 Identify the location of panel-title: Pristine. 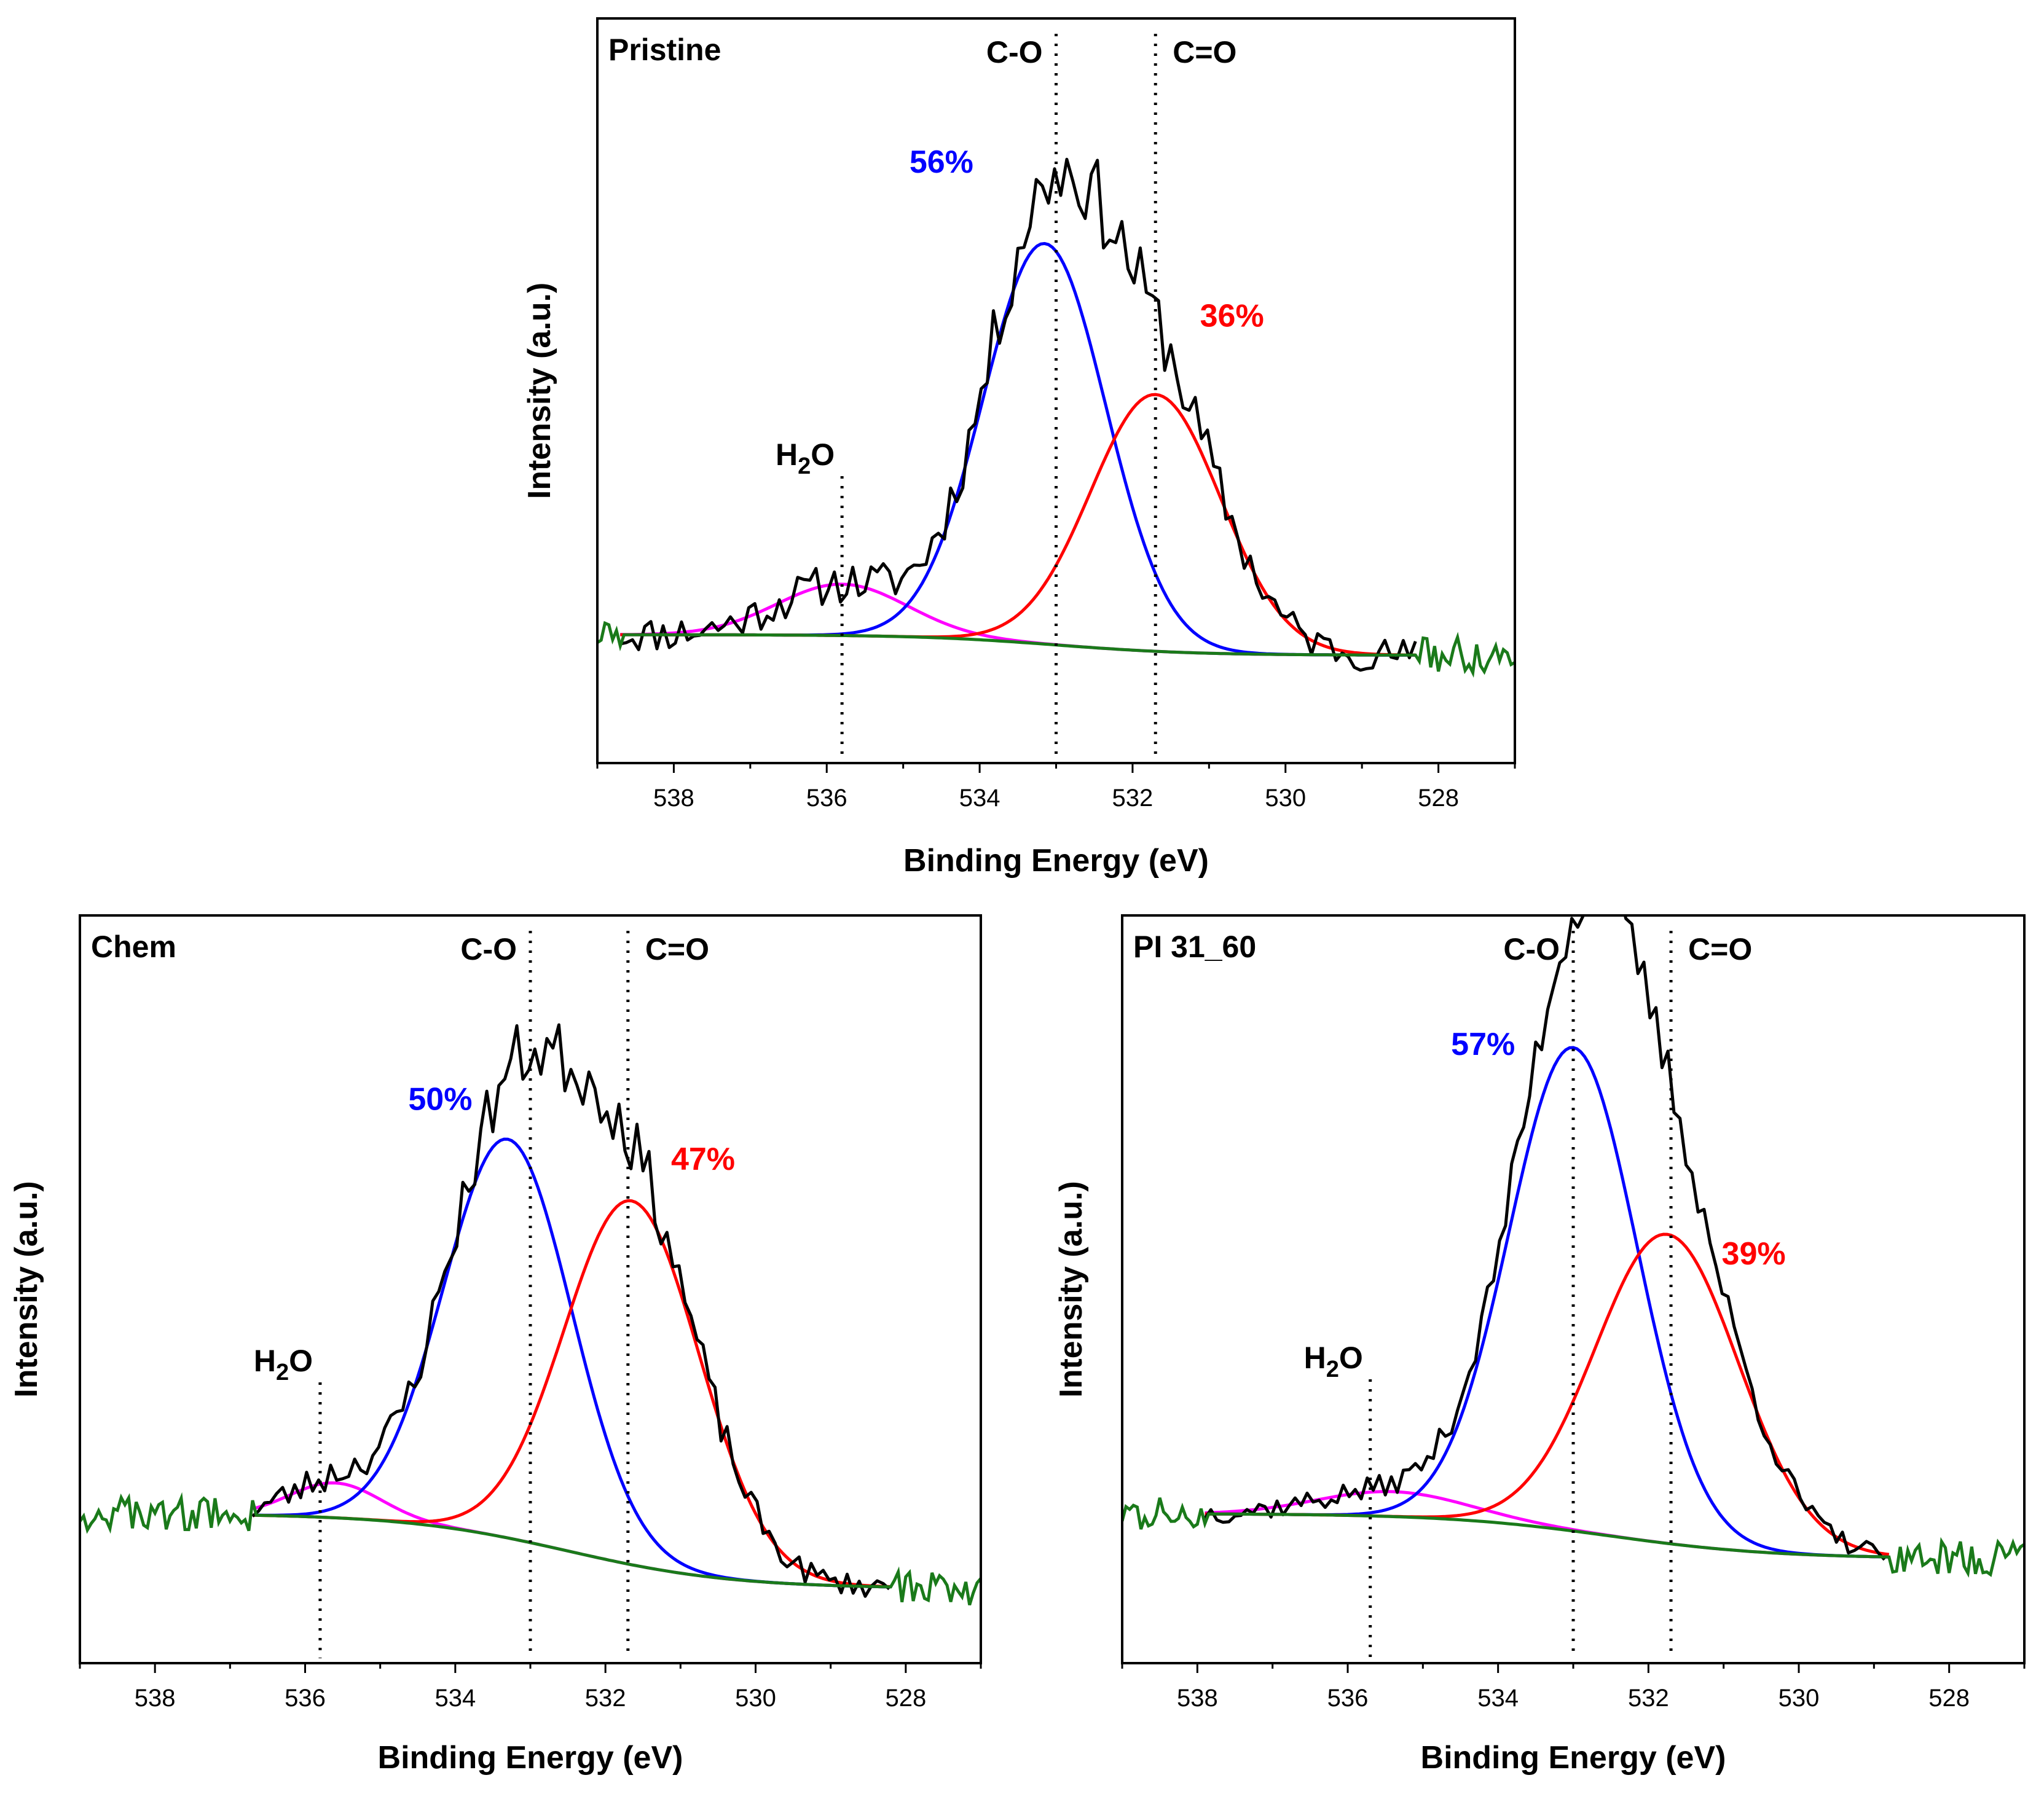
(664, 50).